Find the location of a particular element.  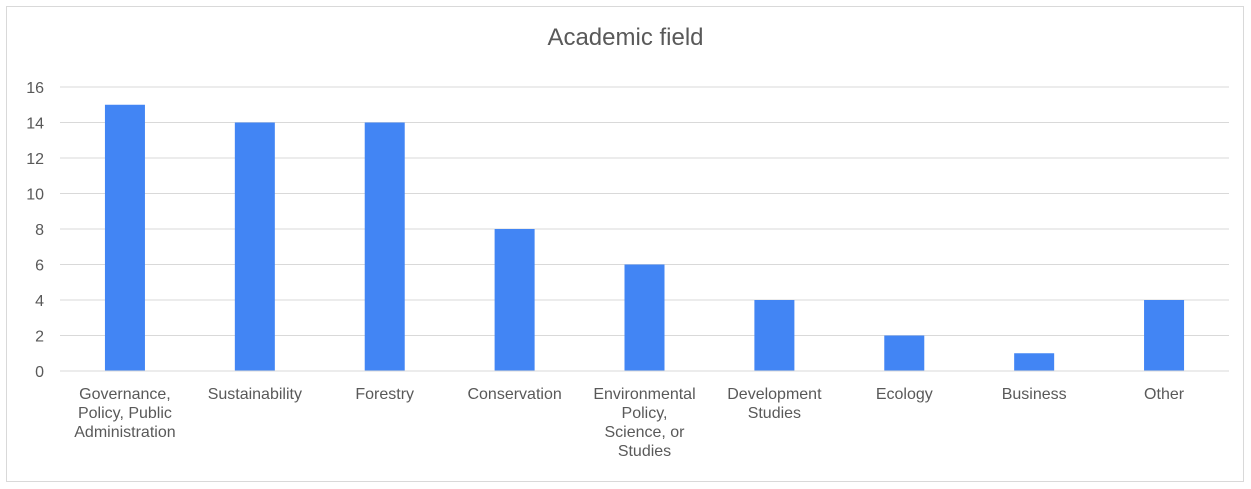

x-tick-label: Governance, Policy, Public Administration is located at coordinates (124, 413).